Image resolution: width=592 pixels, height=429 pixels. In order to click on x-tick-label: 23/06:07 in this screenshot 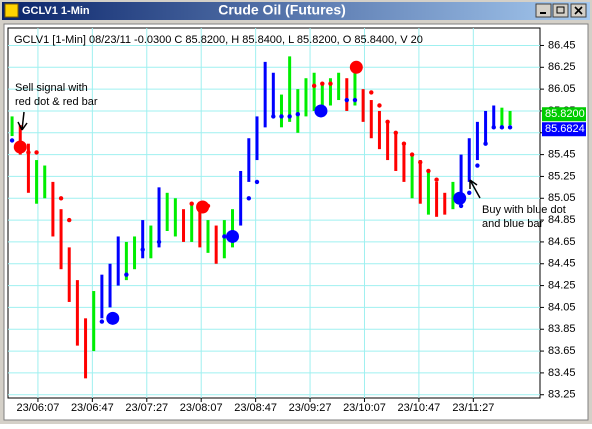, I will do `click(38, 408)`.